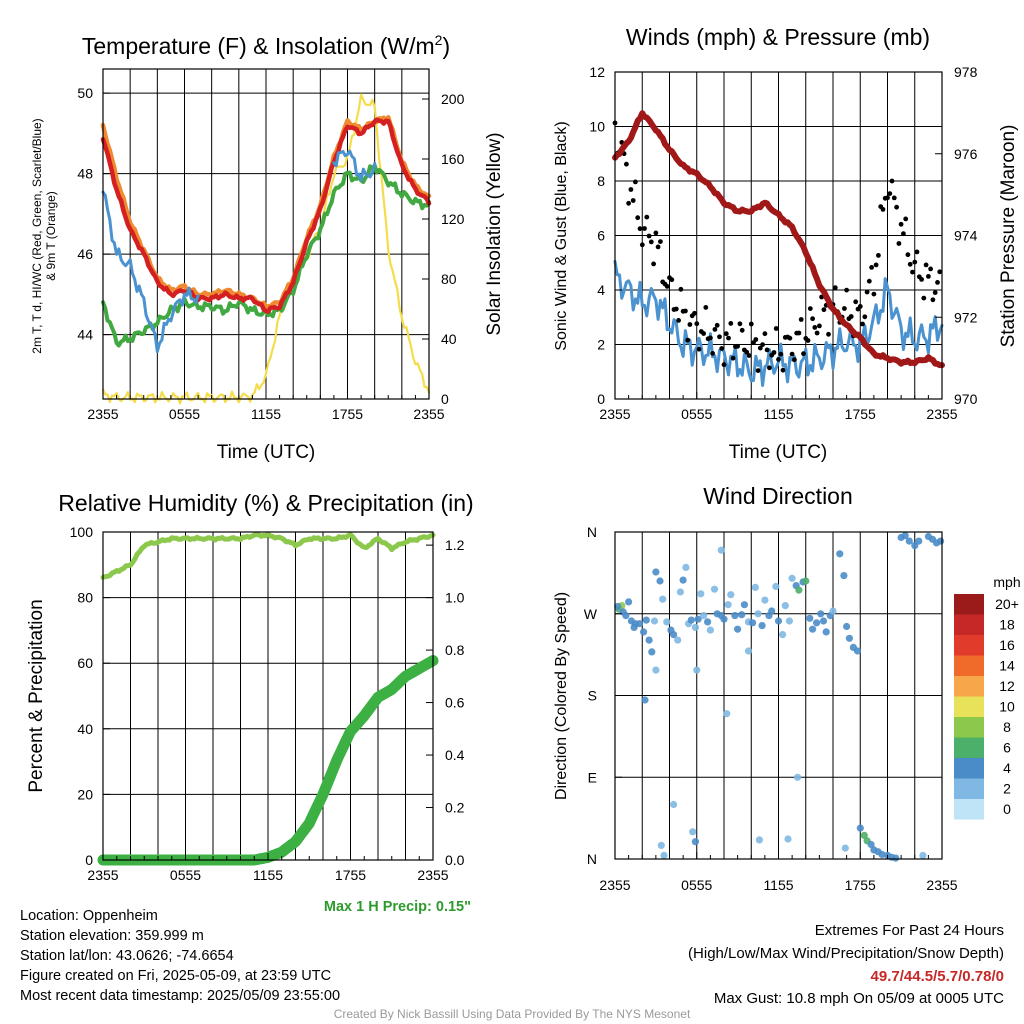 The height and width of the screenshot is (1024, 1024). I want to click on temperature-grid, so click(266, 234).